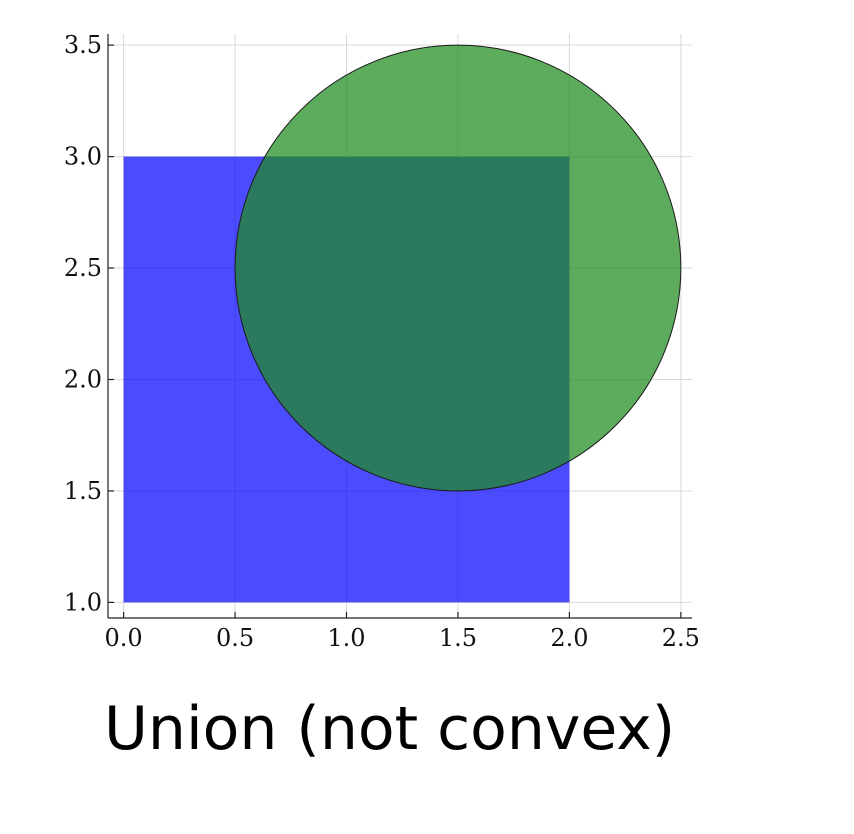 The image size is (854, 834). I want to click on x-tick-label-0: 0.0, so click(124, 638).